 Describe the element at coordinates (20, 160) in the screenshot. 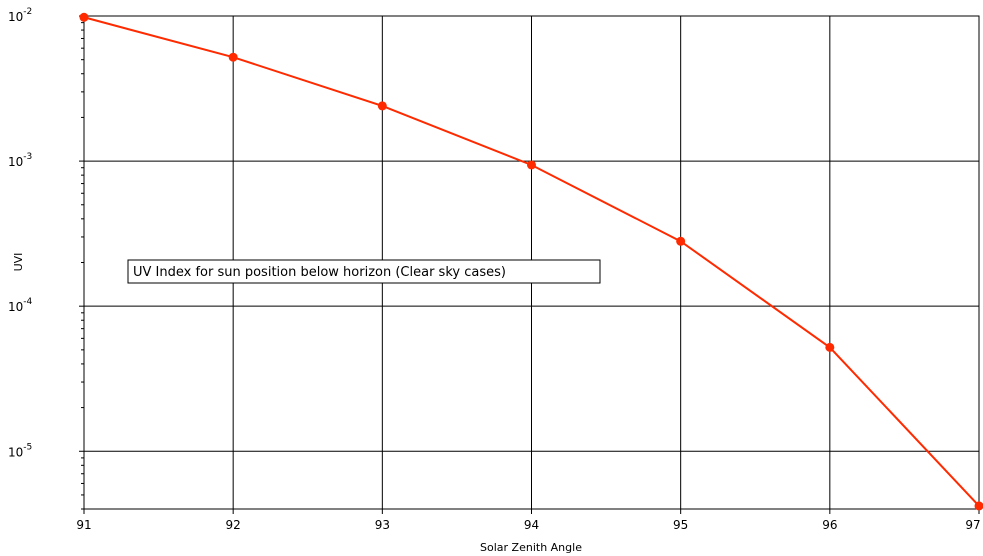

I see `y-tick-label: 10⁻³` at that location.